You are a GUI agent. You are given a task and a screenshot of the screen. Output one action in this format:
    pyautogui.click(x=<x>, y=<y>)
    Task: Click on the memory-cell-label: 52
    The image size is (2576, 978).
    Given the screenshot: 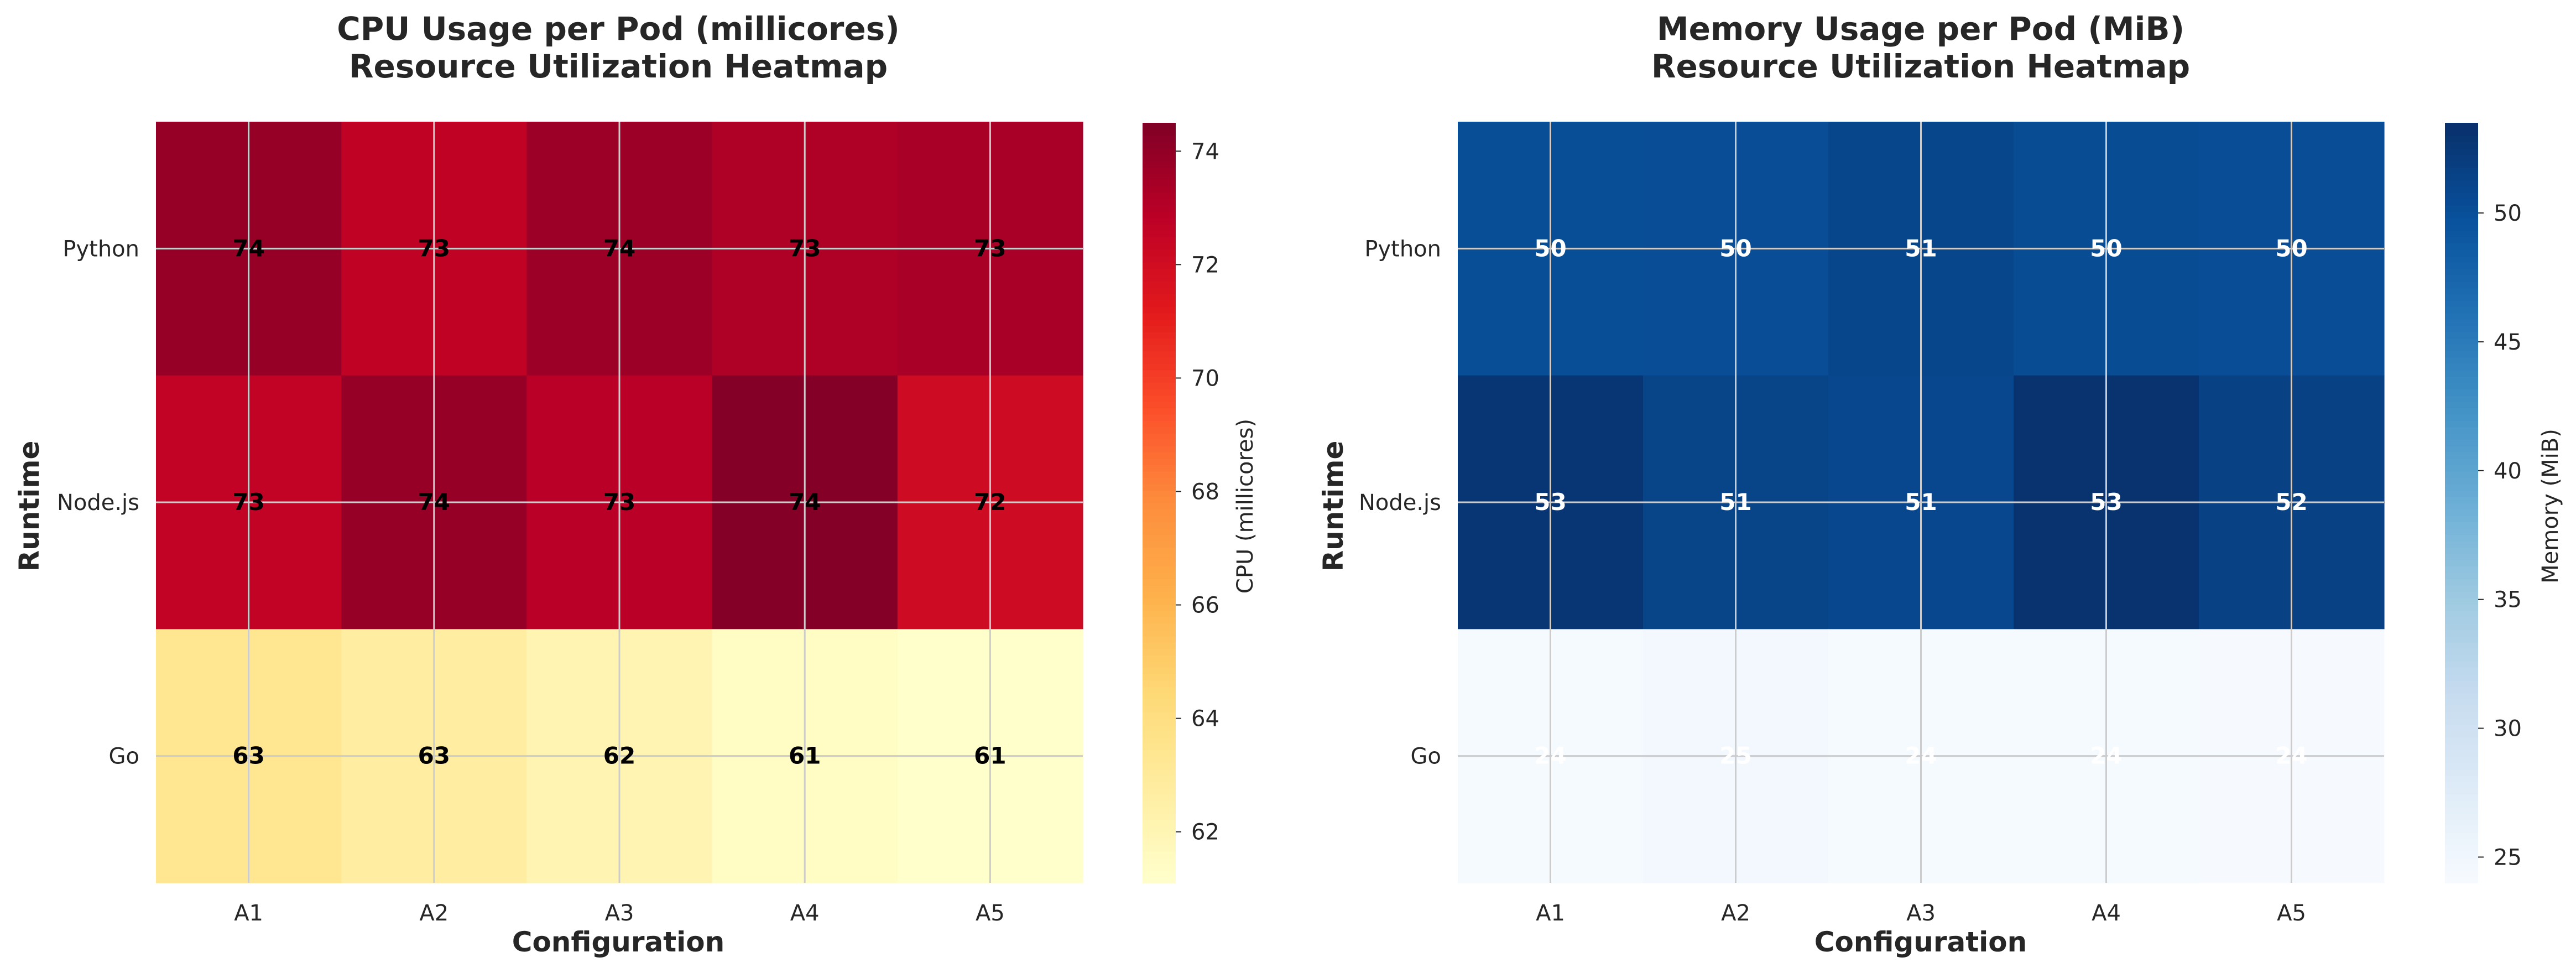 What is the action you would take?
    pyautogui.click(x=2291, y=502)
    